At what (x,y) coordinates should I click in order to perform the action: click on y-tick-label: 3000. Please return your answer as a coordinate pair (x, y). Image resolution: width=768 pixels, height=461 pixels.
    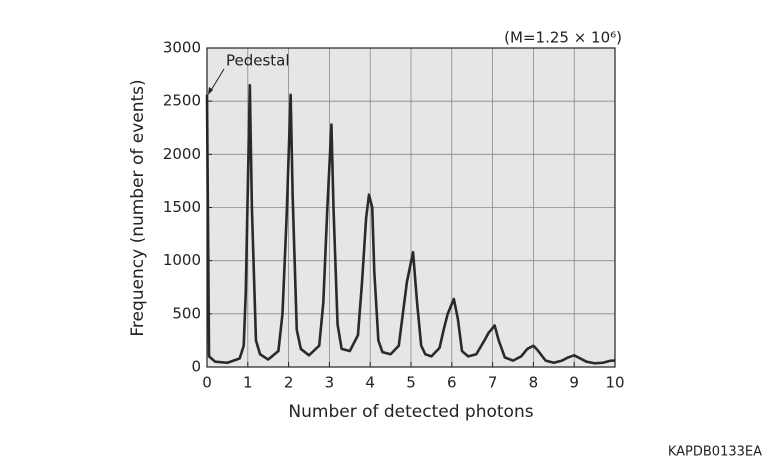
    Looking at the image, I should click on (182, 48).